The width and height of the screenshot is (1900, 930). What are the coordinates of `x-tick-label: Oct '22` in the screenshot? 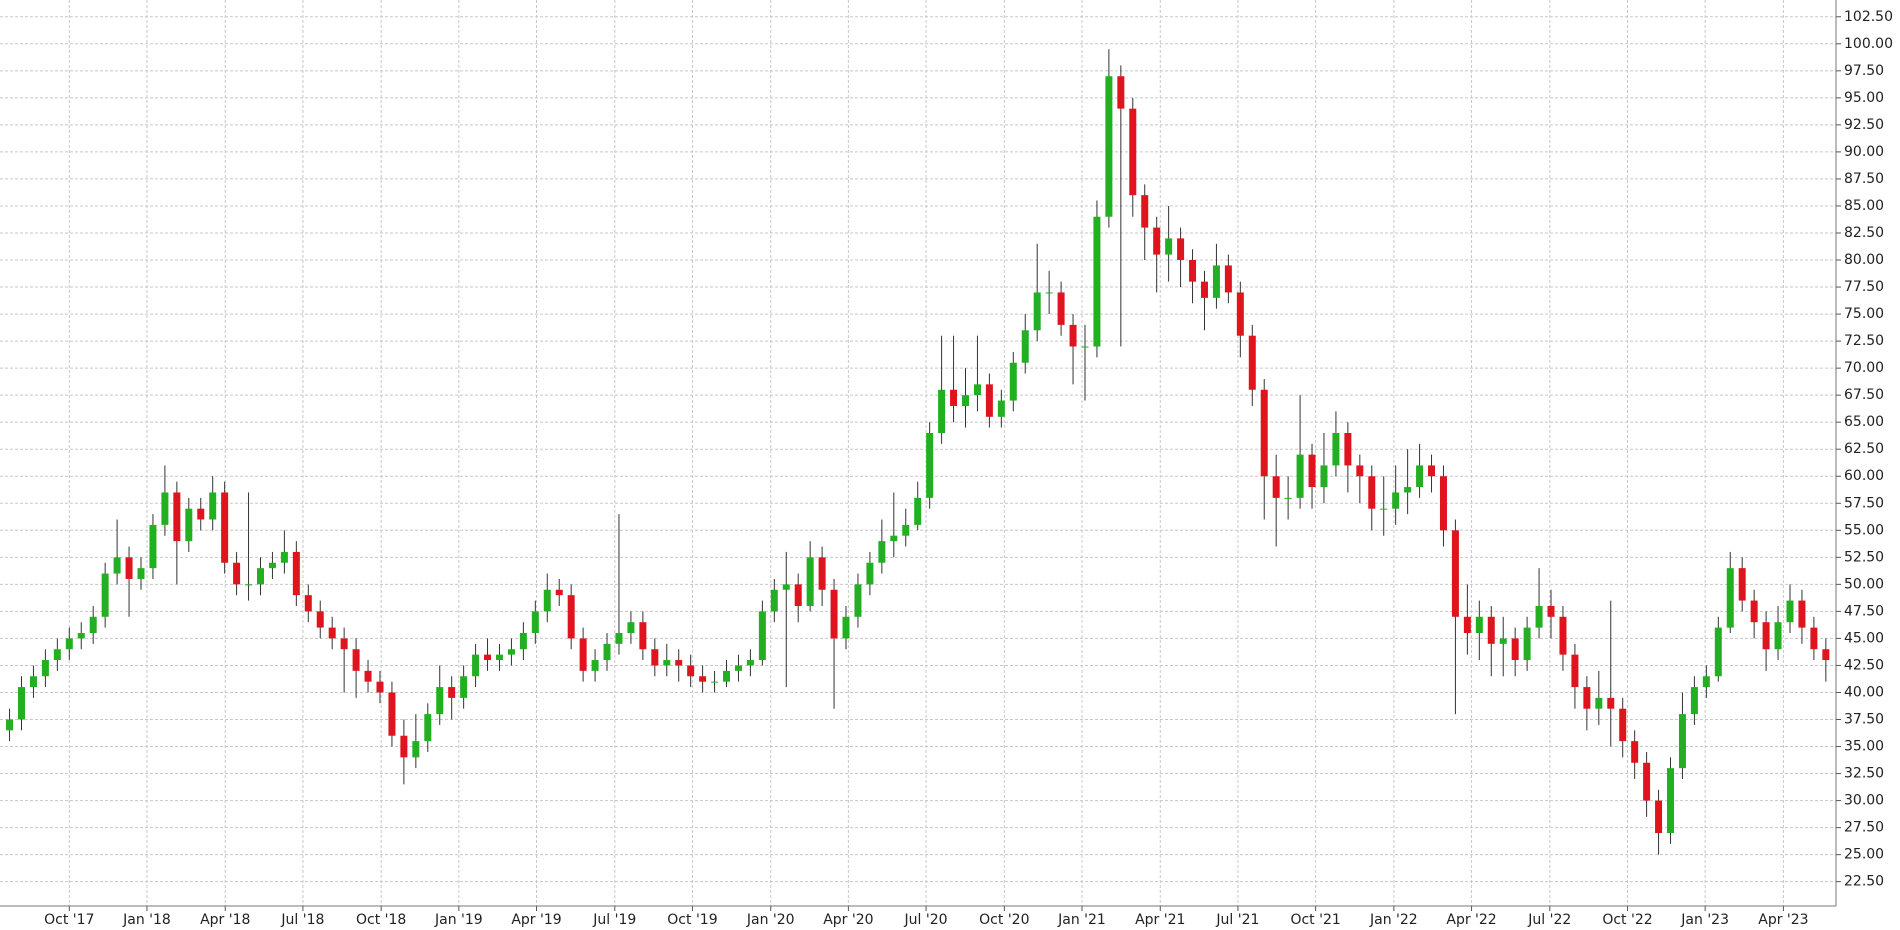 It's located at (1627, 920).